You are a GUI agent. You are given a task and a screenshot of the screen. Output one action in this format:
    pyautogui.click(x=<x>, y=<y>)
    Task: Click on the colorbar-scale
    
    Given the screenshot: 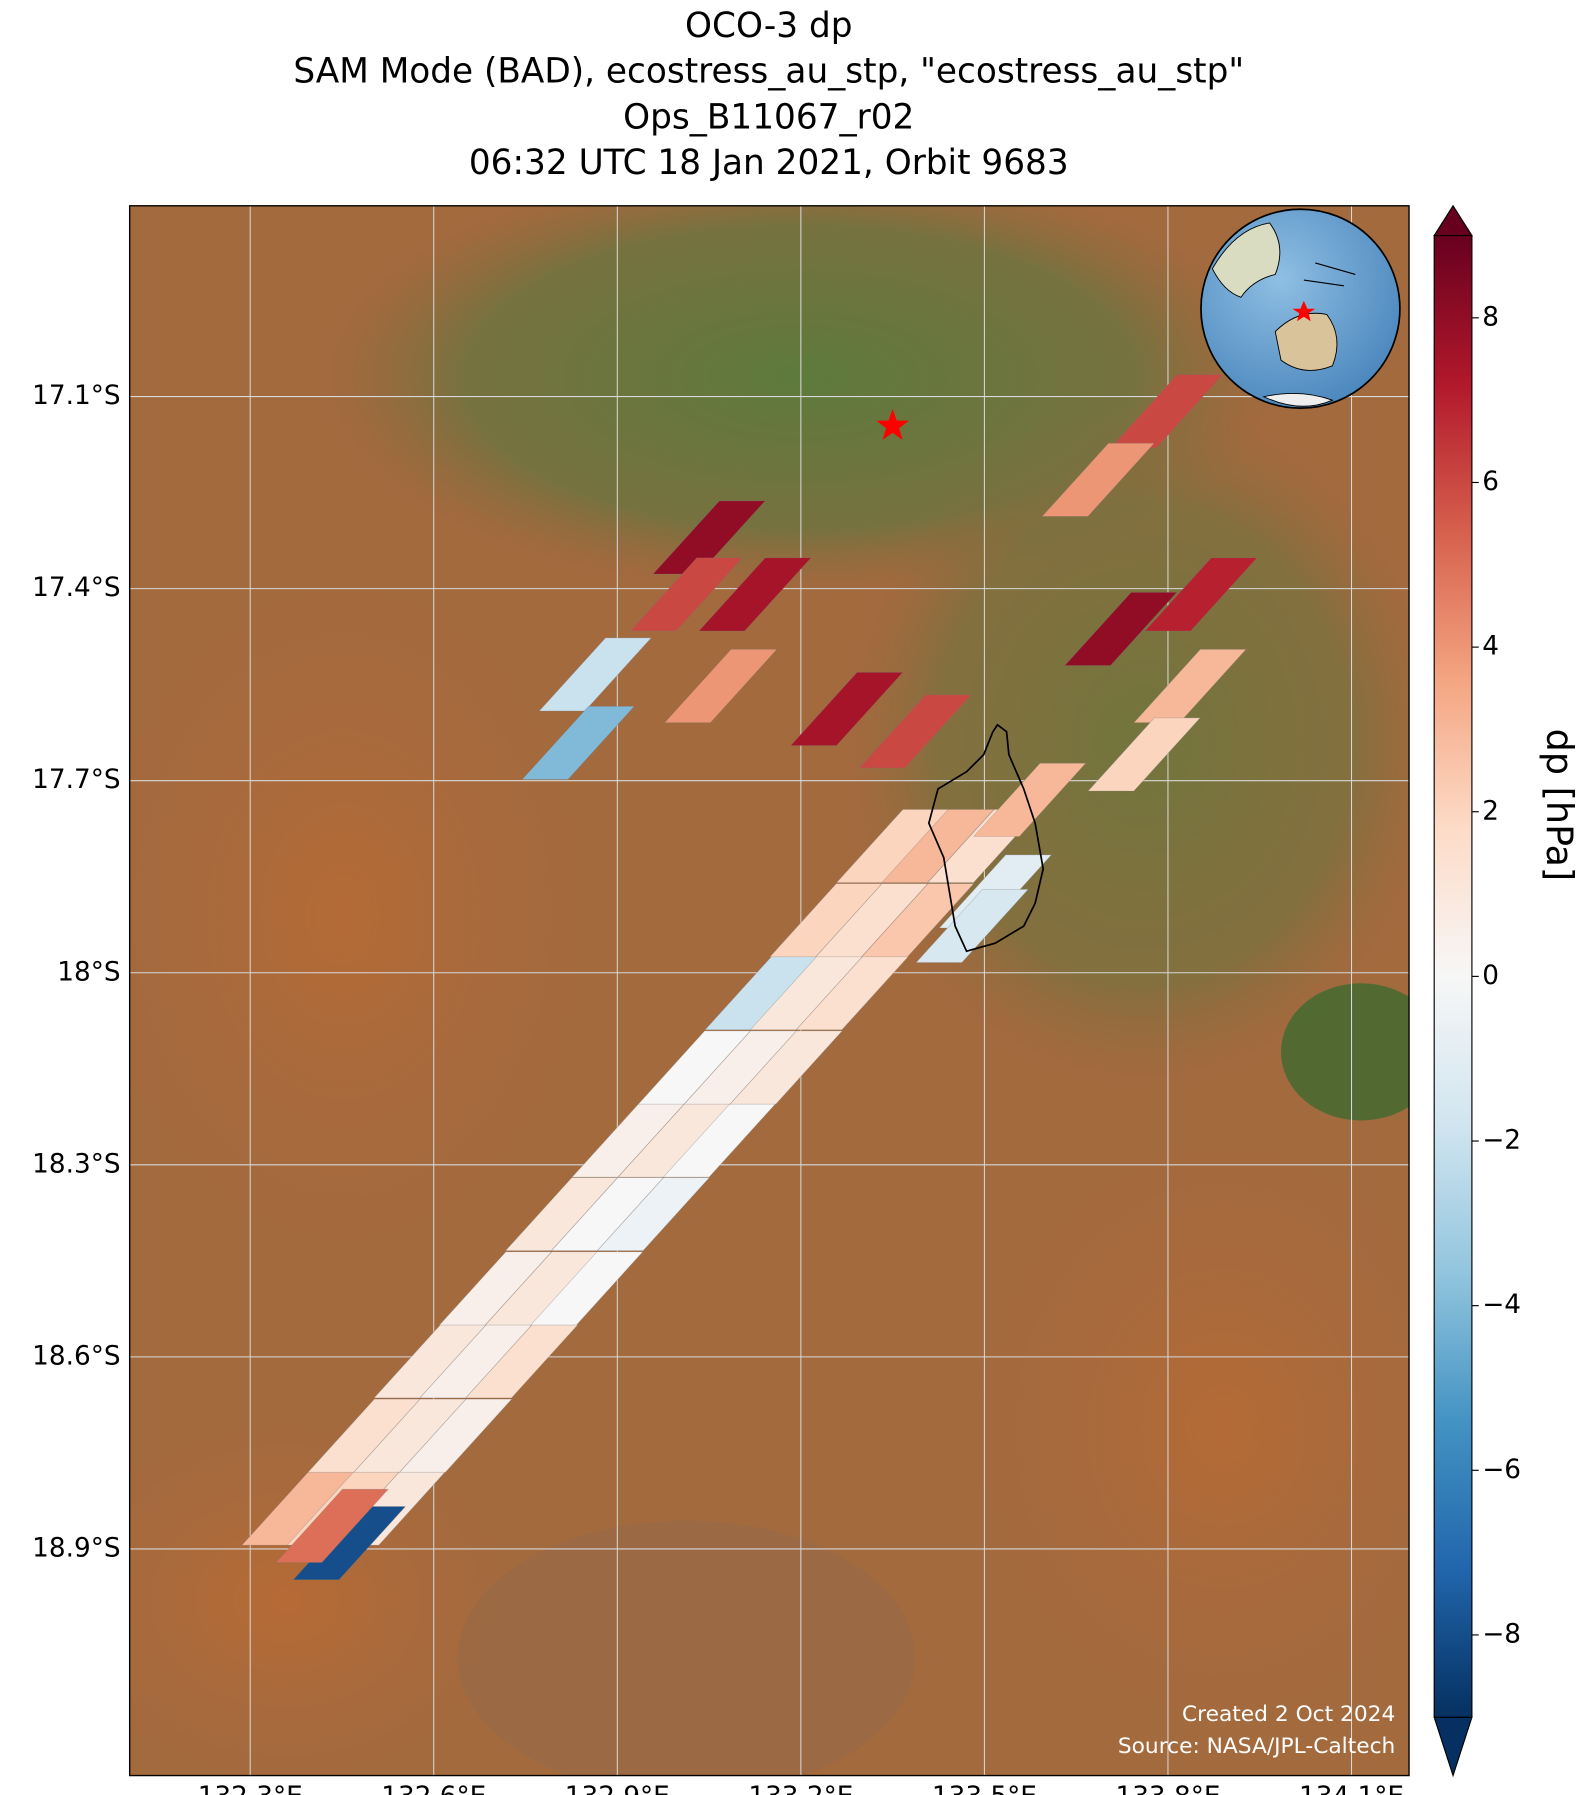 What is the action you would take?
    pyautogui.click(x=1453, y=976)
    